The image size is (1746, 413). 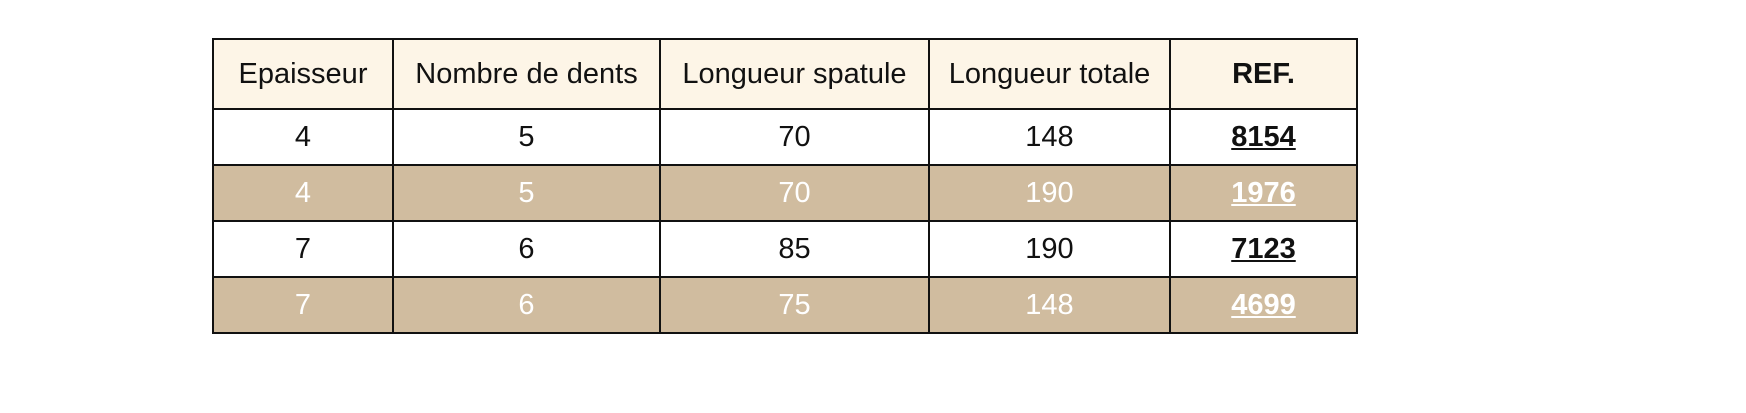 I want to click on cell-ref: 7123, so click(x=1263, y=249).